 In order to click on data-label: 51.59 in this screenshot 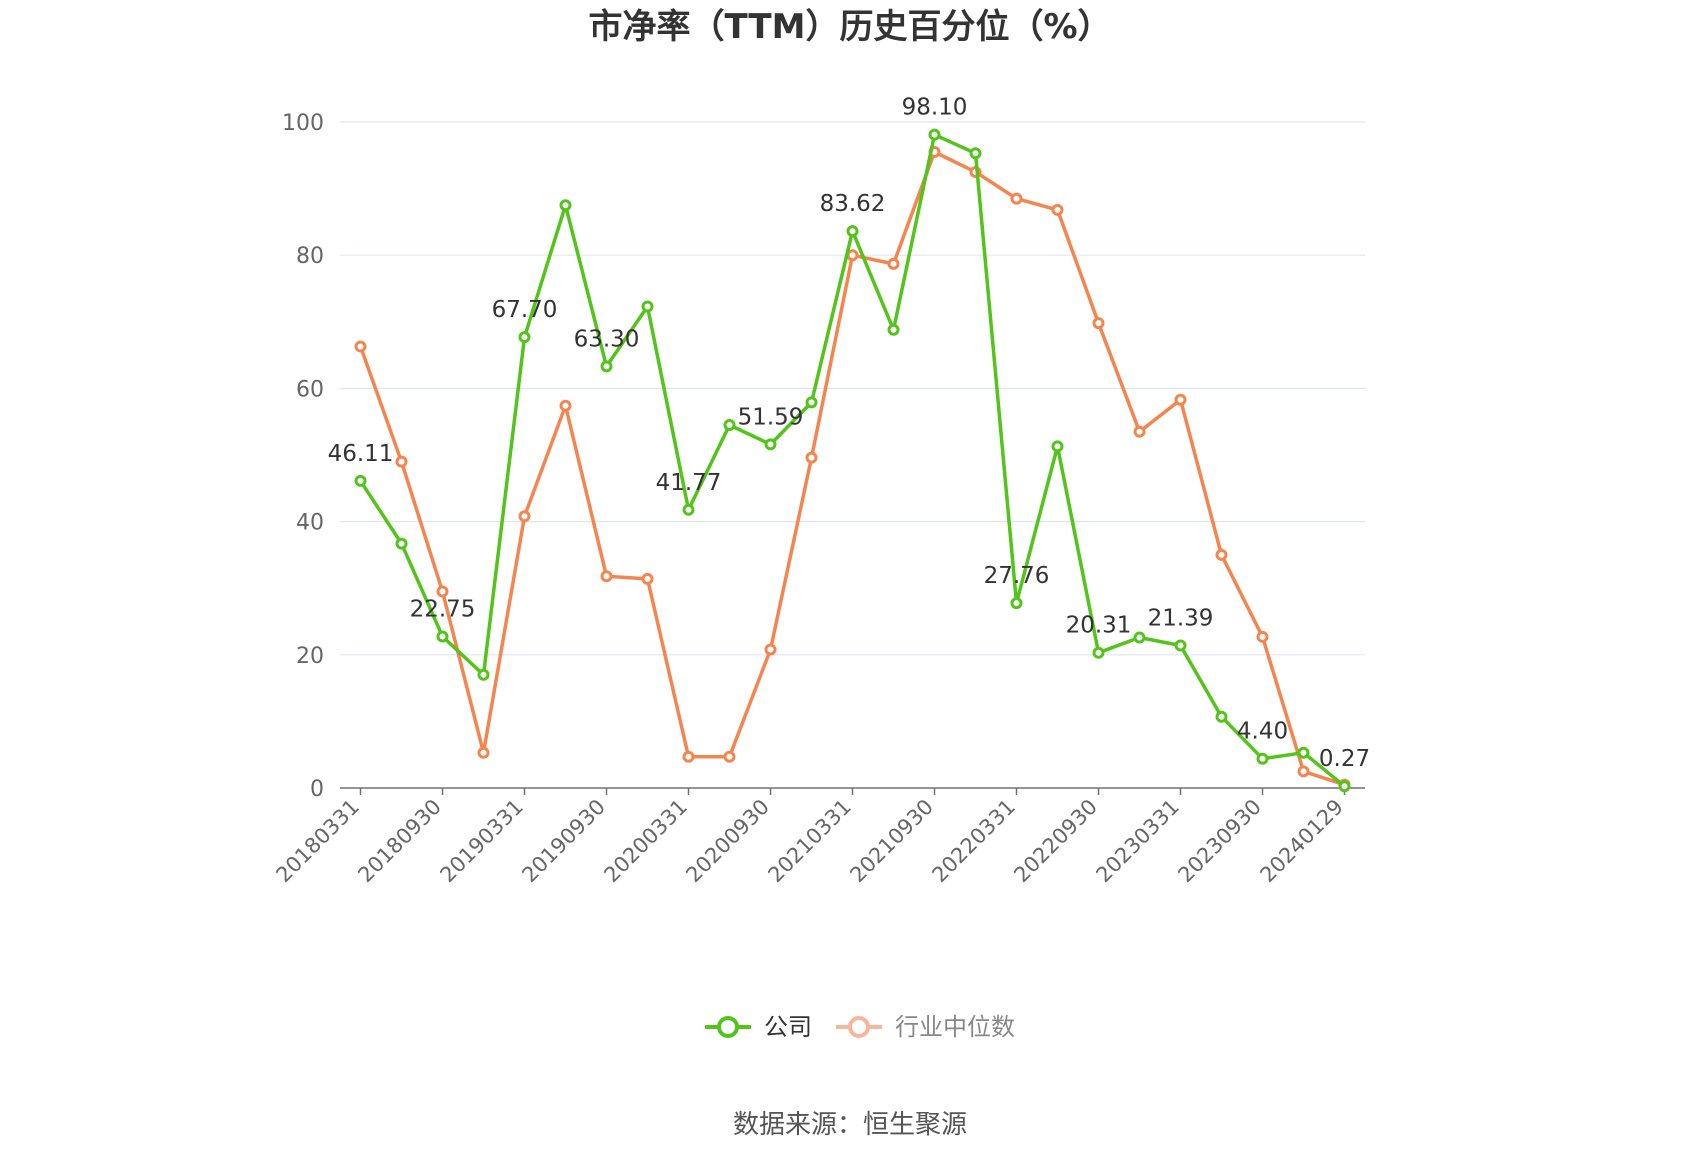, I will do `click(771, 417)`.